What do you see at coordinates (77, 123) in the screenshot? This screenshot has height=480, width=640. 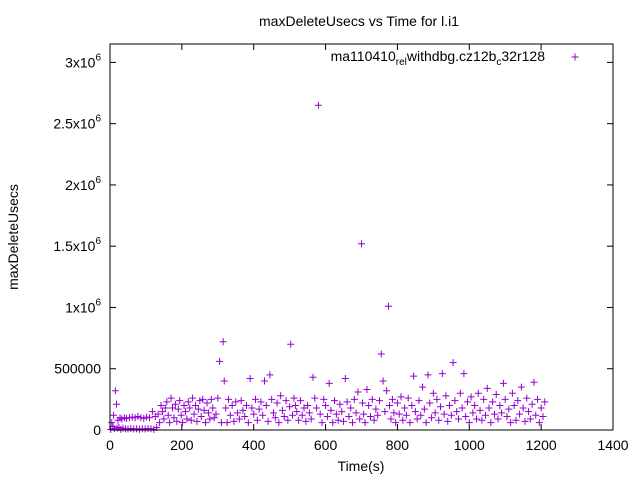 I see `y-tick-label: 2.5x10⁶` at bounding box center [77, 123].